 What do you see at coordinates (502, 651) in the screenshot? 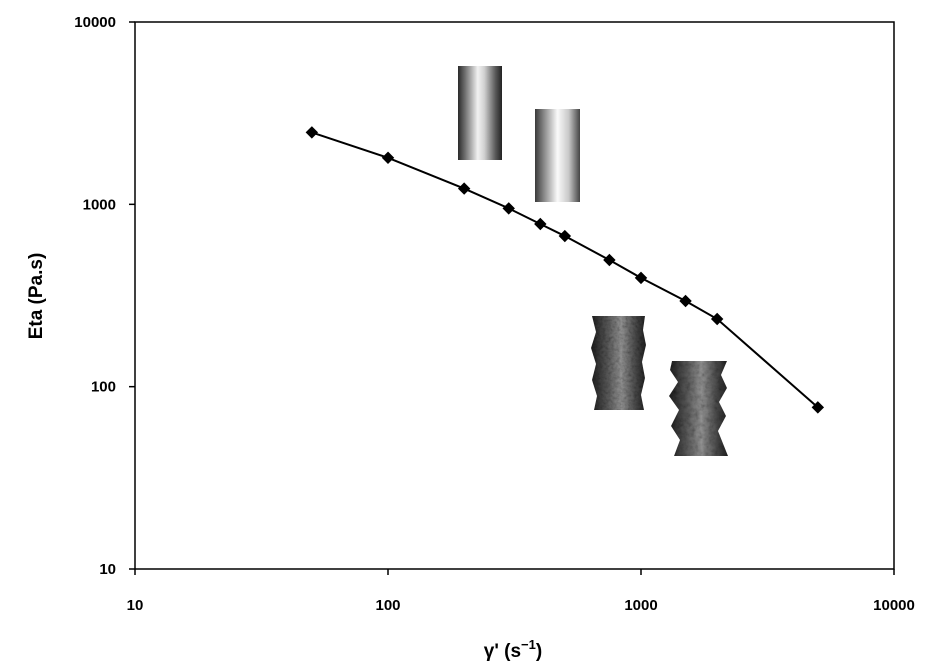
I see `x-axis-title-main: γ' (s` at bounding box center [502, 651].